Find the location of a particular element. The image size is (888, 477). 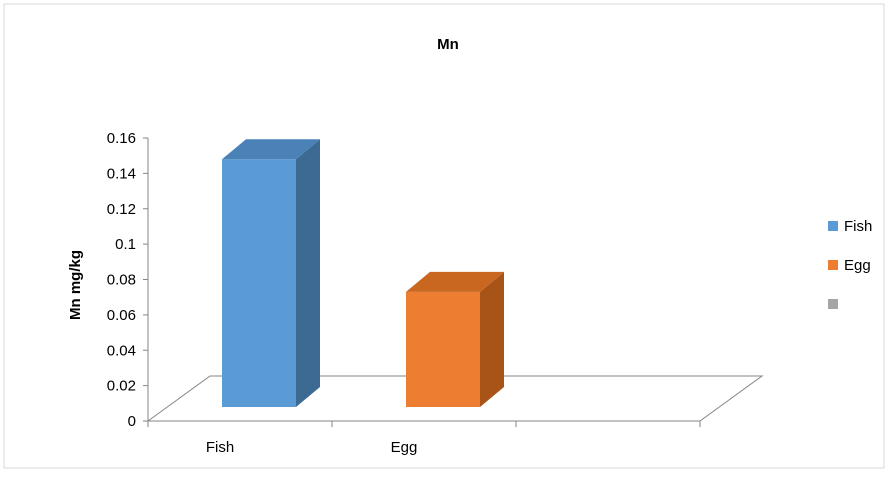

y-tick-label: 0.02 is located at coordinates (121, 386).